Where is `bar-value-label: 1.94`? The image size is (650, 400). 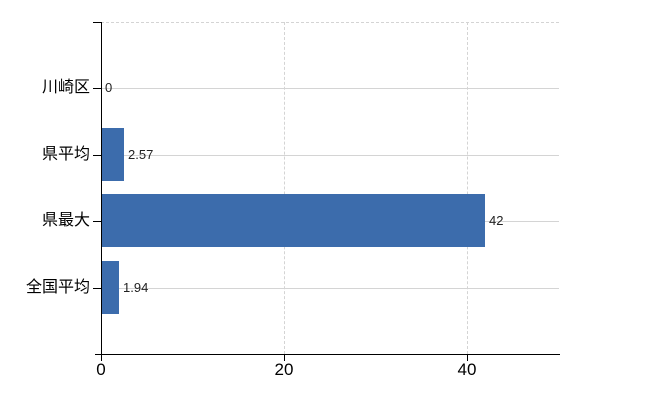 bar-value-label: 1.94 is located at coordinates (136, 287).